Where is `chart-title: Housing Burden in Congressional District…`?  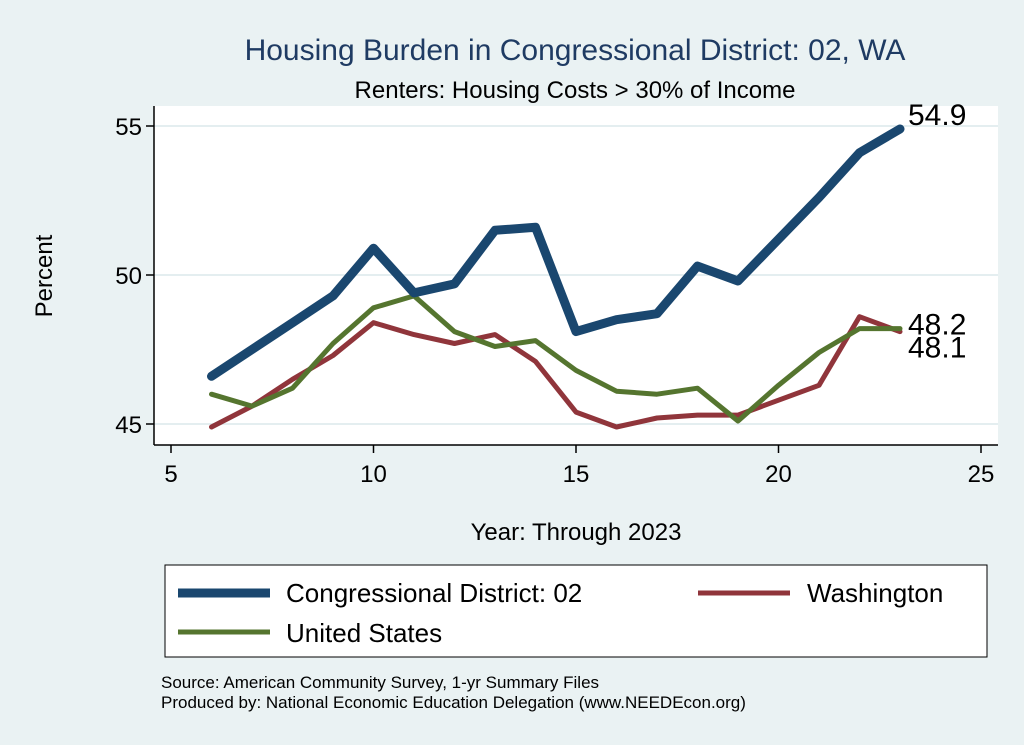
chart-title: Housing Burden in Congressional District… is located at coordinates (575, 50).